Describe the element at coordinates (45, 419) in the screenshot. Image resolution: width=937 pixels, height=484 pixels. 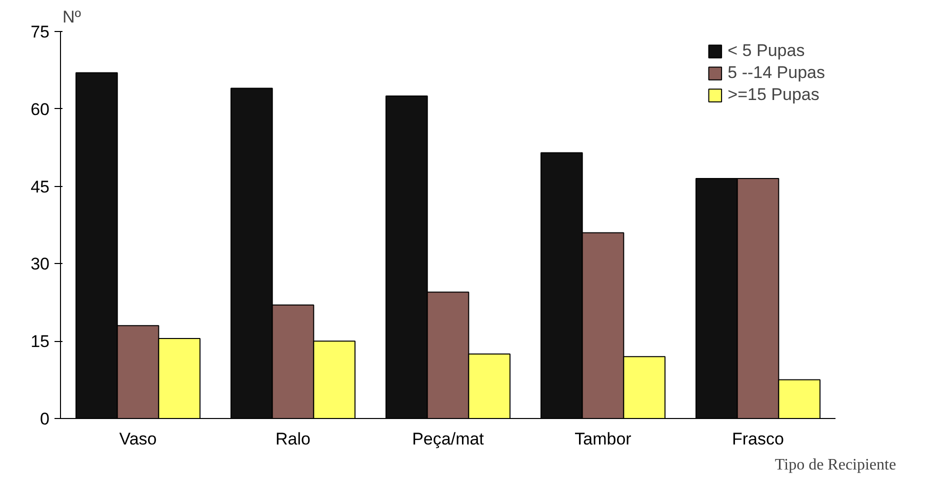
I see `y-tick-label: 0` at that location.